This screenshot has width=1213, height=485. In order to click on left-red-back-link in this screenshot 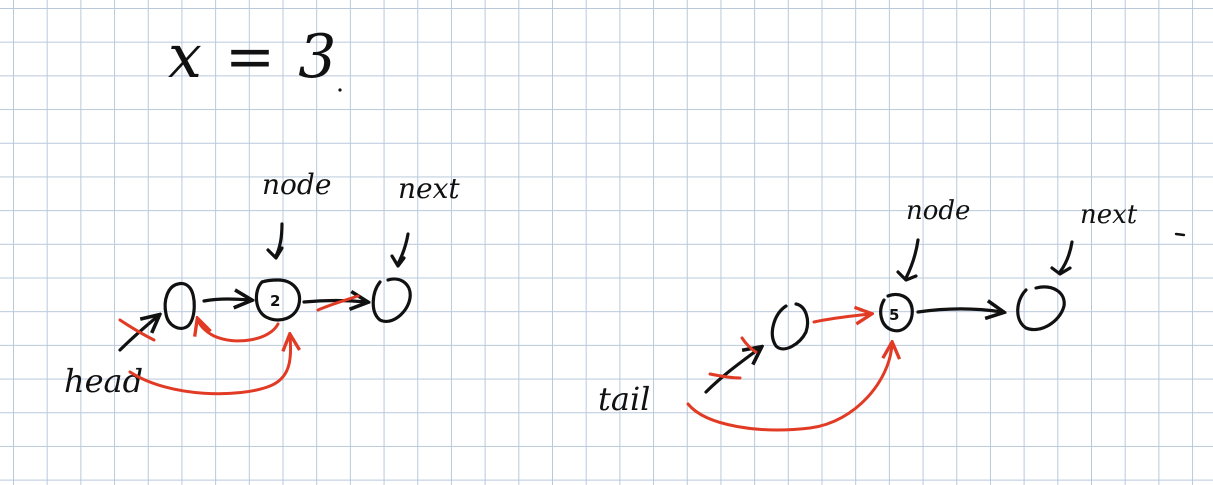, I will do `click(239, 331)`.